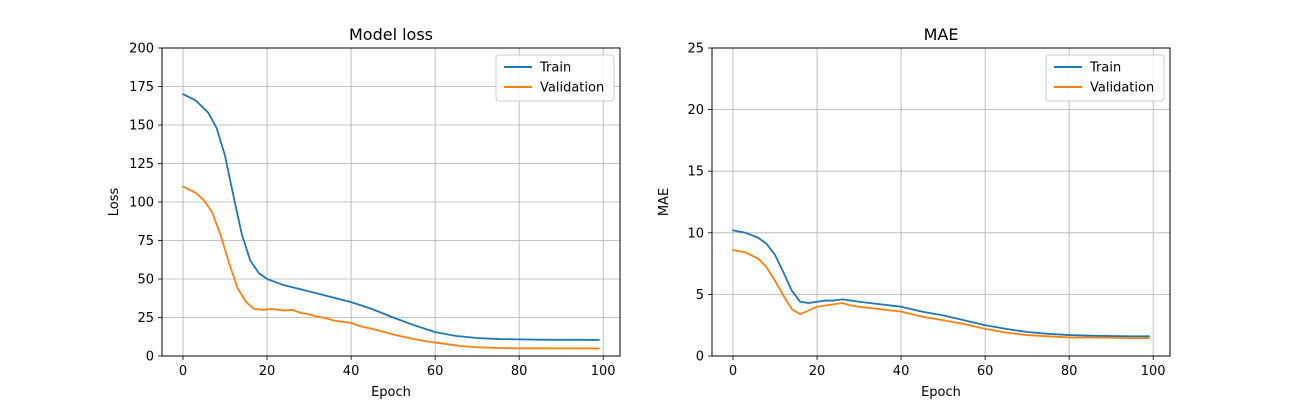  I want to click on y-tick-label: 125, so click(141, 164).